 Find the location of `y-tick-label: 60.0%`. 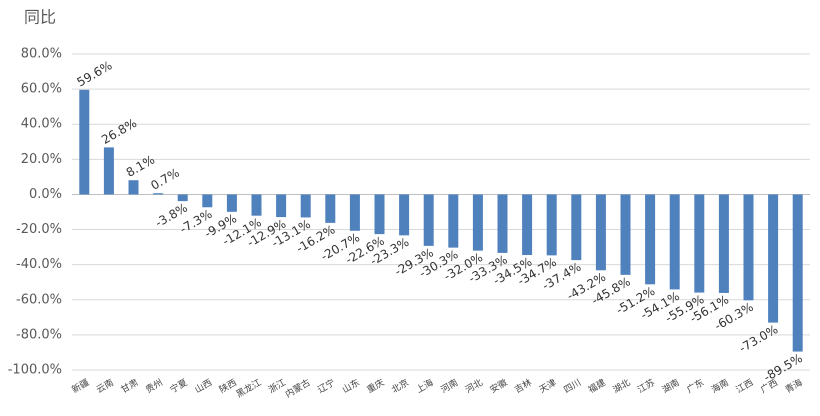

y-tick-label: 60.0% is located at coordinates (41, 89).